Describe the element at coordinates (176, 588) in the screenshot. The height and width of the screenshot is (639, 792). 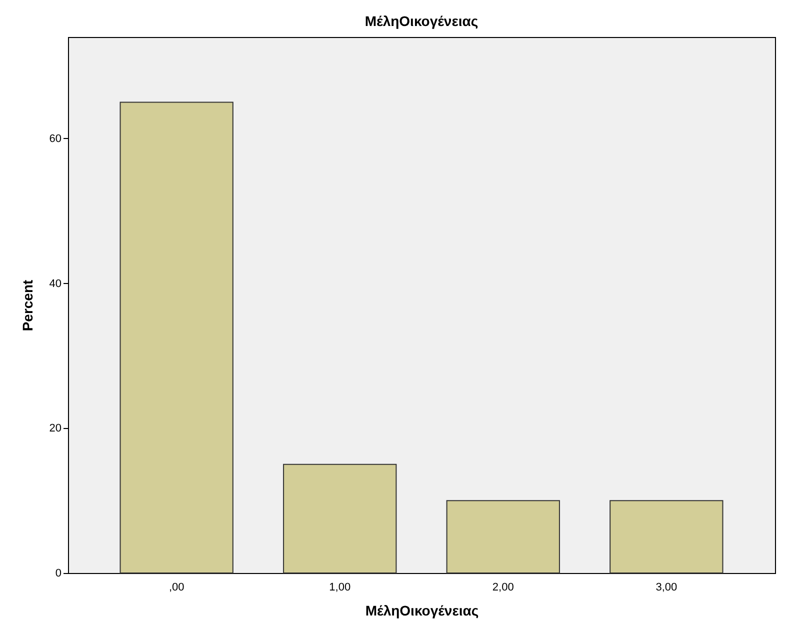
I see `x-tick-label: ,00` at that location.